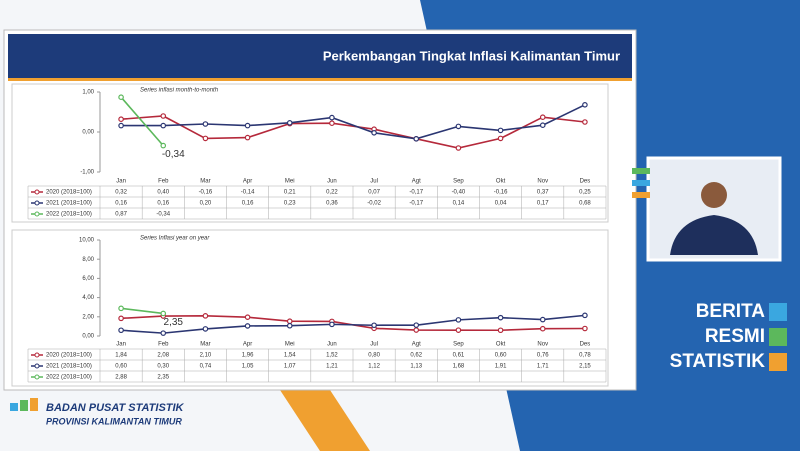 The image size is (800, 451). Describe the element at coordinates (163, 193) in the screenshot. I see `table-cell: 0,40` at that location.